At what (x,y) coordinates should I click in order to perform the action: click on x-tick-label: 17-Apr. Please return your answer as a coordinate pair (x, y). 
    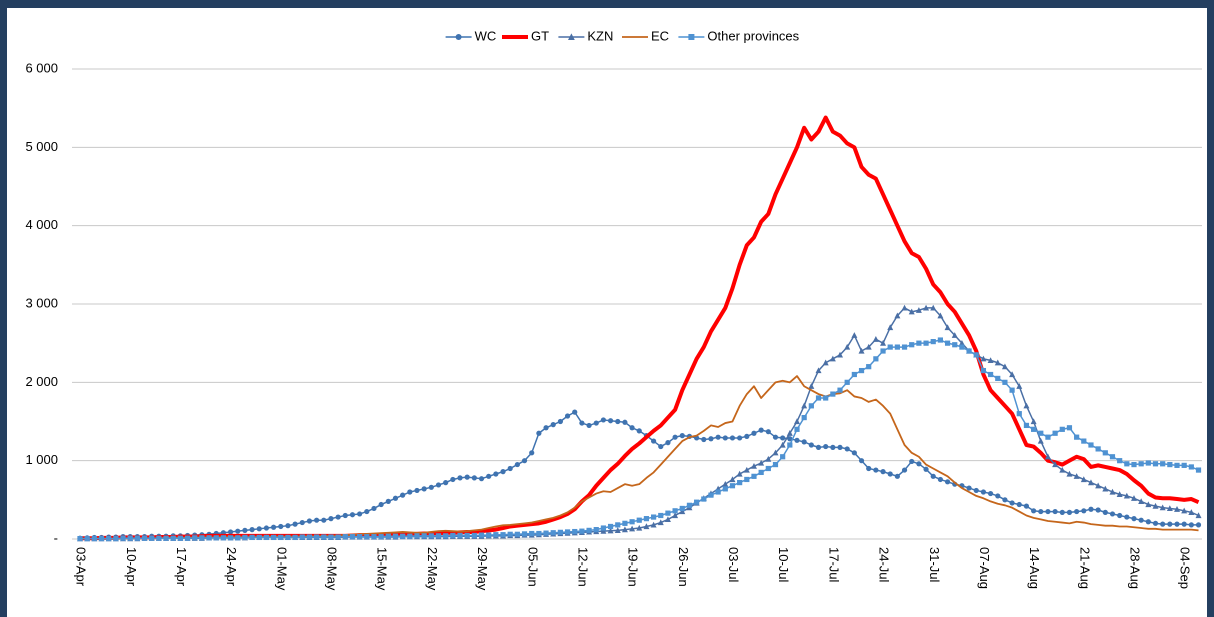
    Looking at the image, I should click on (181, 567).